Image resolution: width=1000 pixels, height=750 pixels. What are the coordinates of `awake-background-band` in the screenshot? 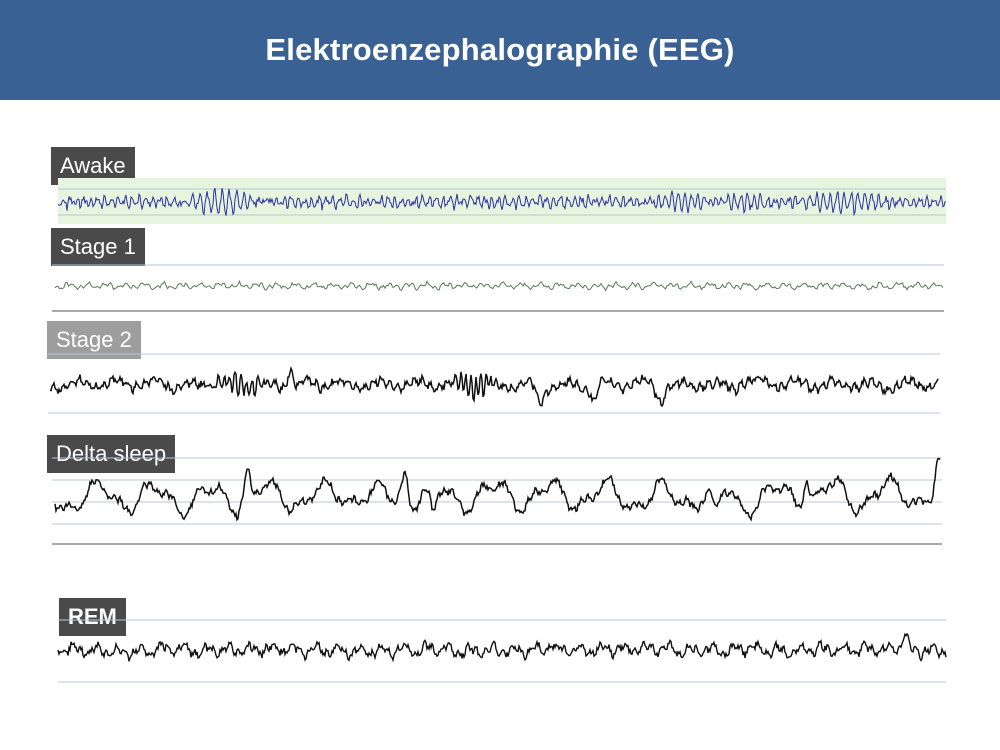 It's located at (502, 201).